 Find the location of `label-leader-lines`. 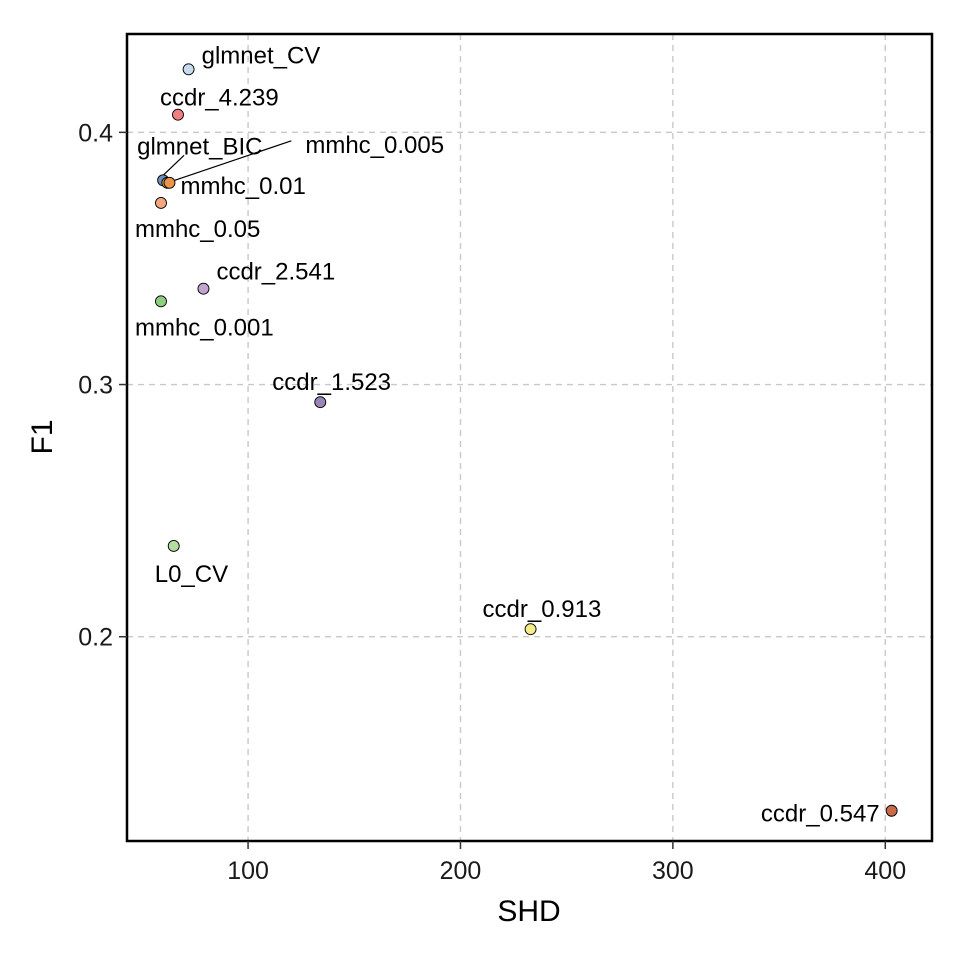

label-leader-lines is located at coordinates (227, 162).